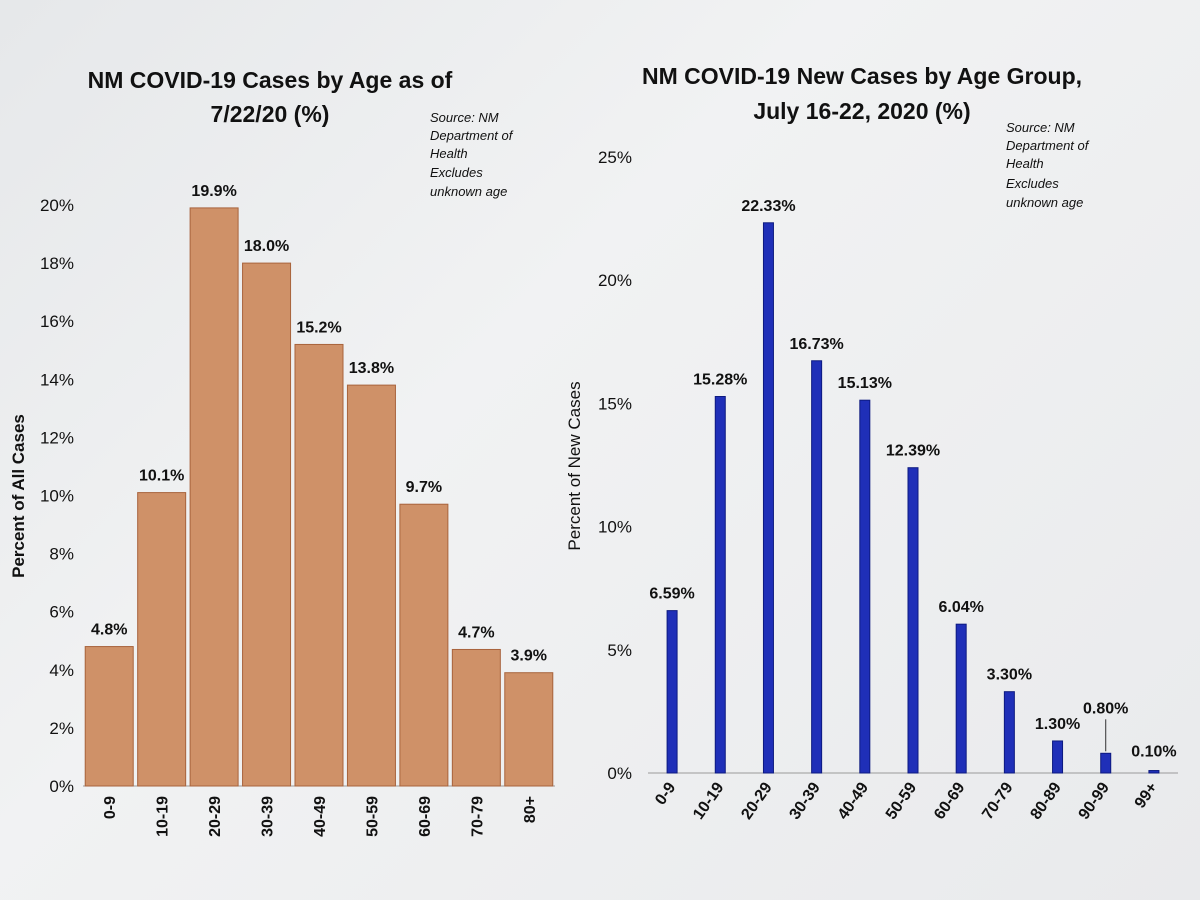 Image resolution: width=1200 pixels, height=900 pixels. I want to click on y-tick-label: 10%, so click(615, 527).